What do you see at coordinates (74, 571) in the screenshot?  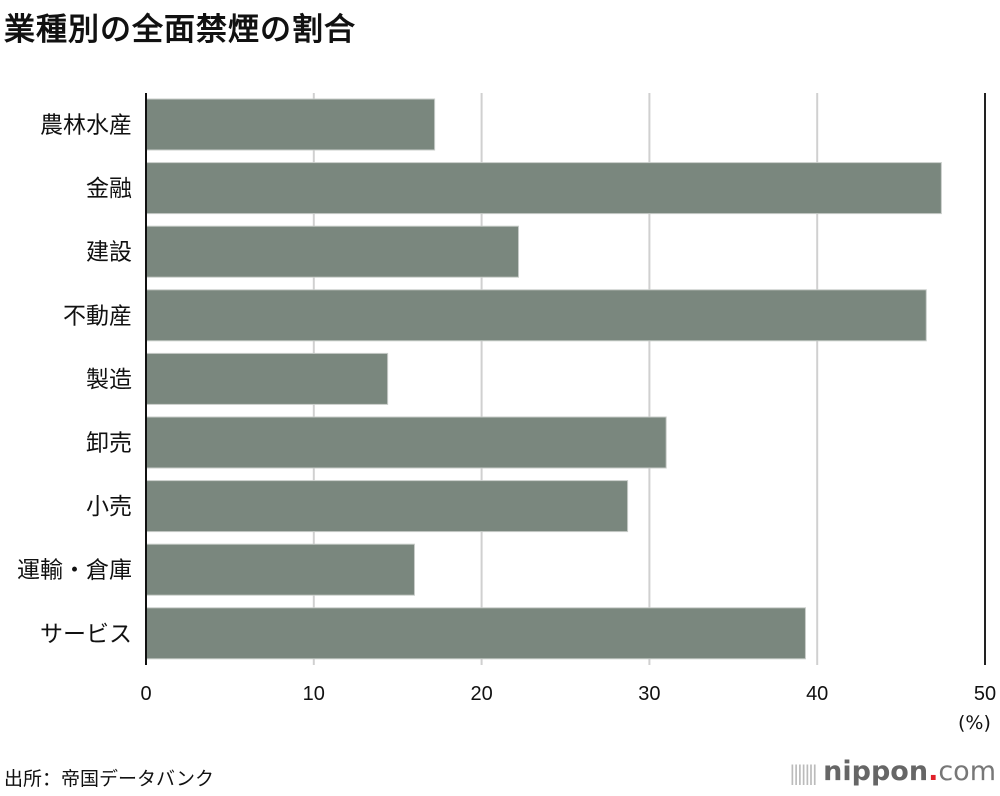 I see `y-category-label: 運輸・倉庫` at bounding box center [74, 571].